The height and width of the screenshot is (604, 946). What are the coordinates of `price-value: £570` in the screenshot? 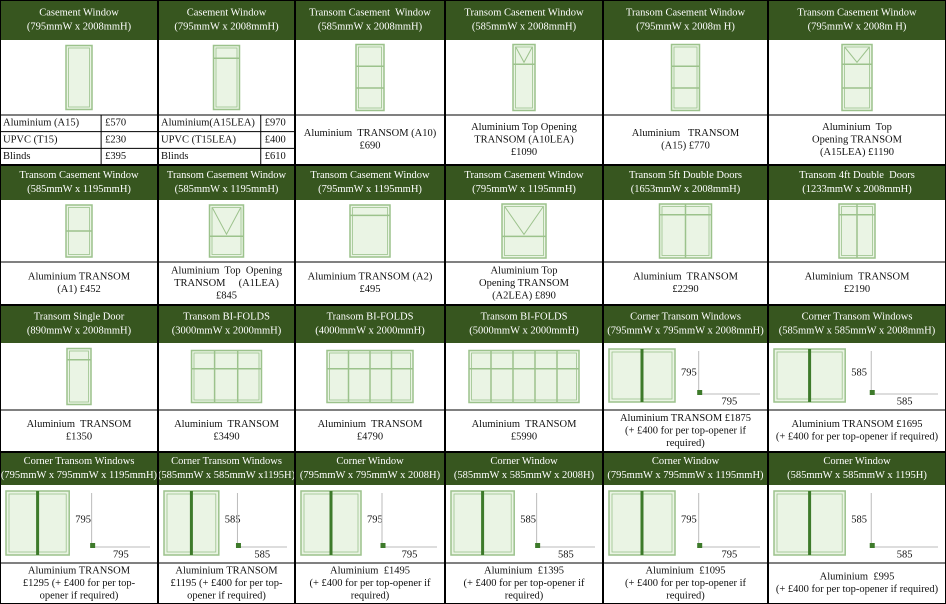 It's located at (115, 123).